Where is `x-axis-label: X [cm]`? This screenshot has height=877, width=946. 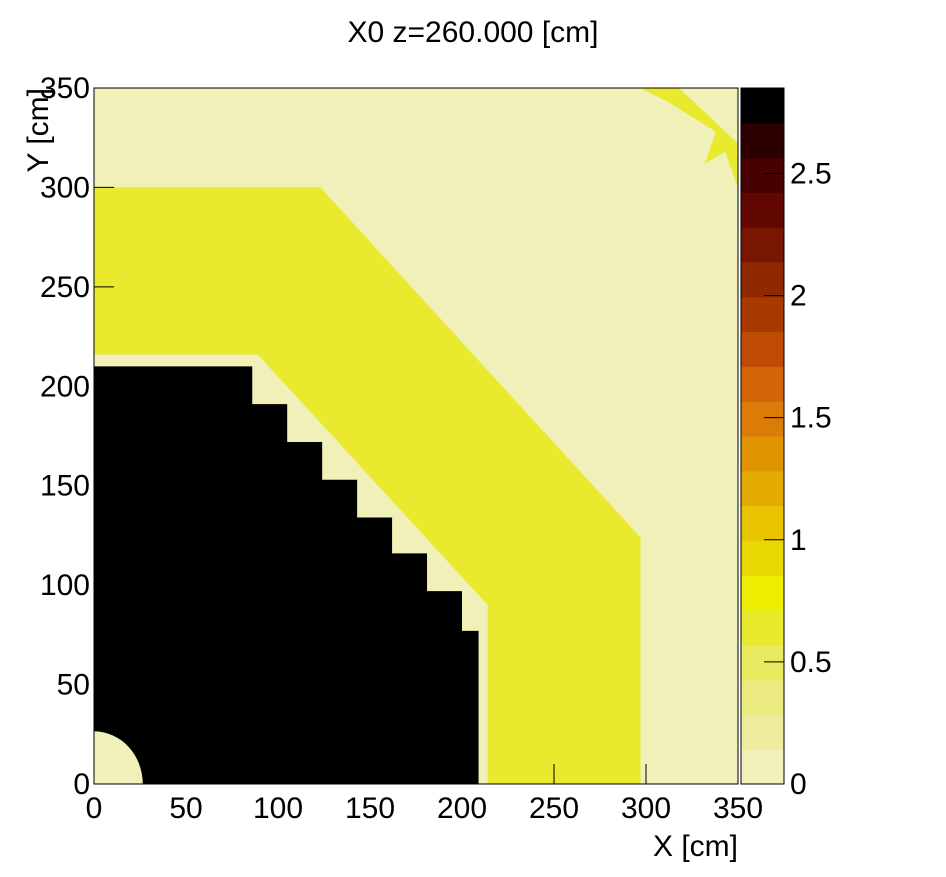 x-axis-label: X [cm] is located at coordinates (695, 846).